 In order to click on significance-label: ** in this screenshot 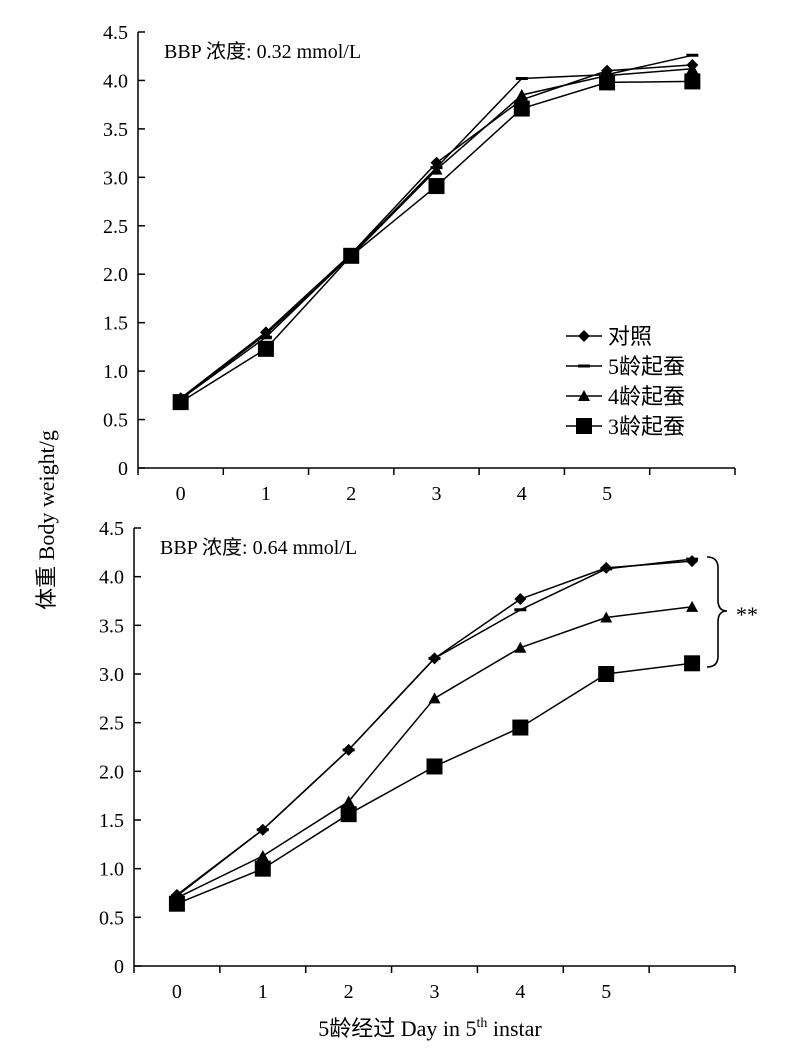, I will do `click(747, 614)`.